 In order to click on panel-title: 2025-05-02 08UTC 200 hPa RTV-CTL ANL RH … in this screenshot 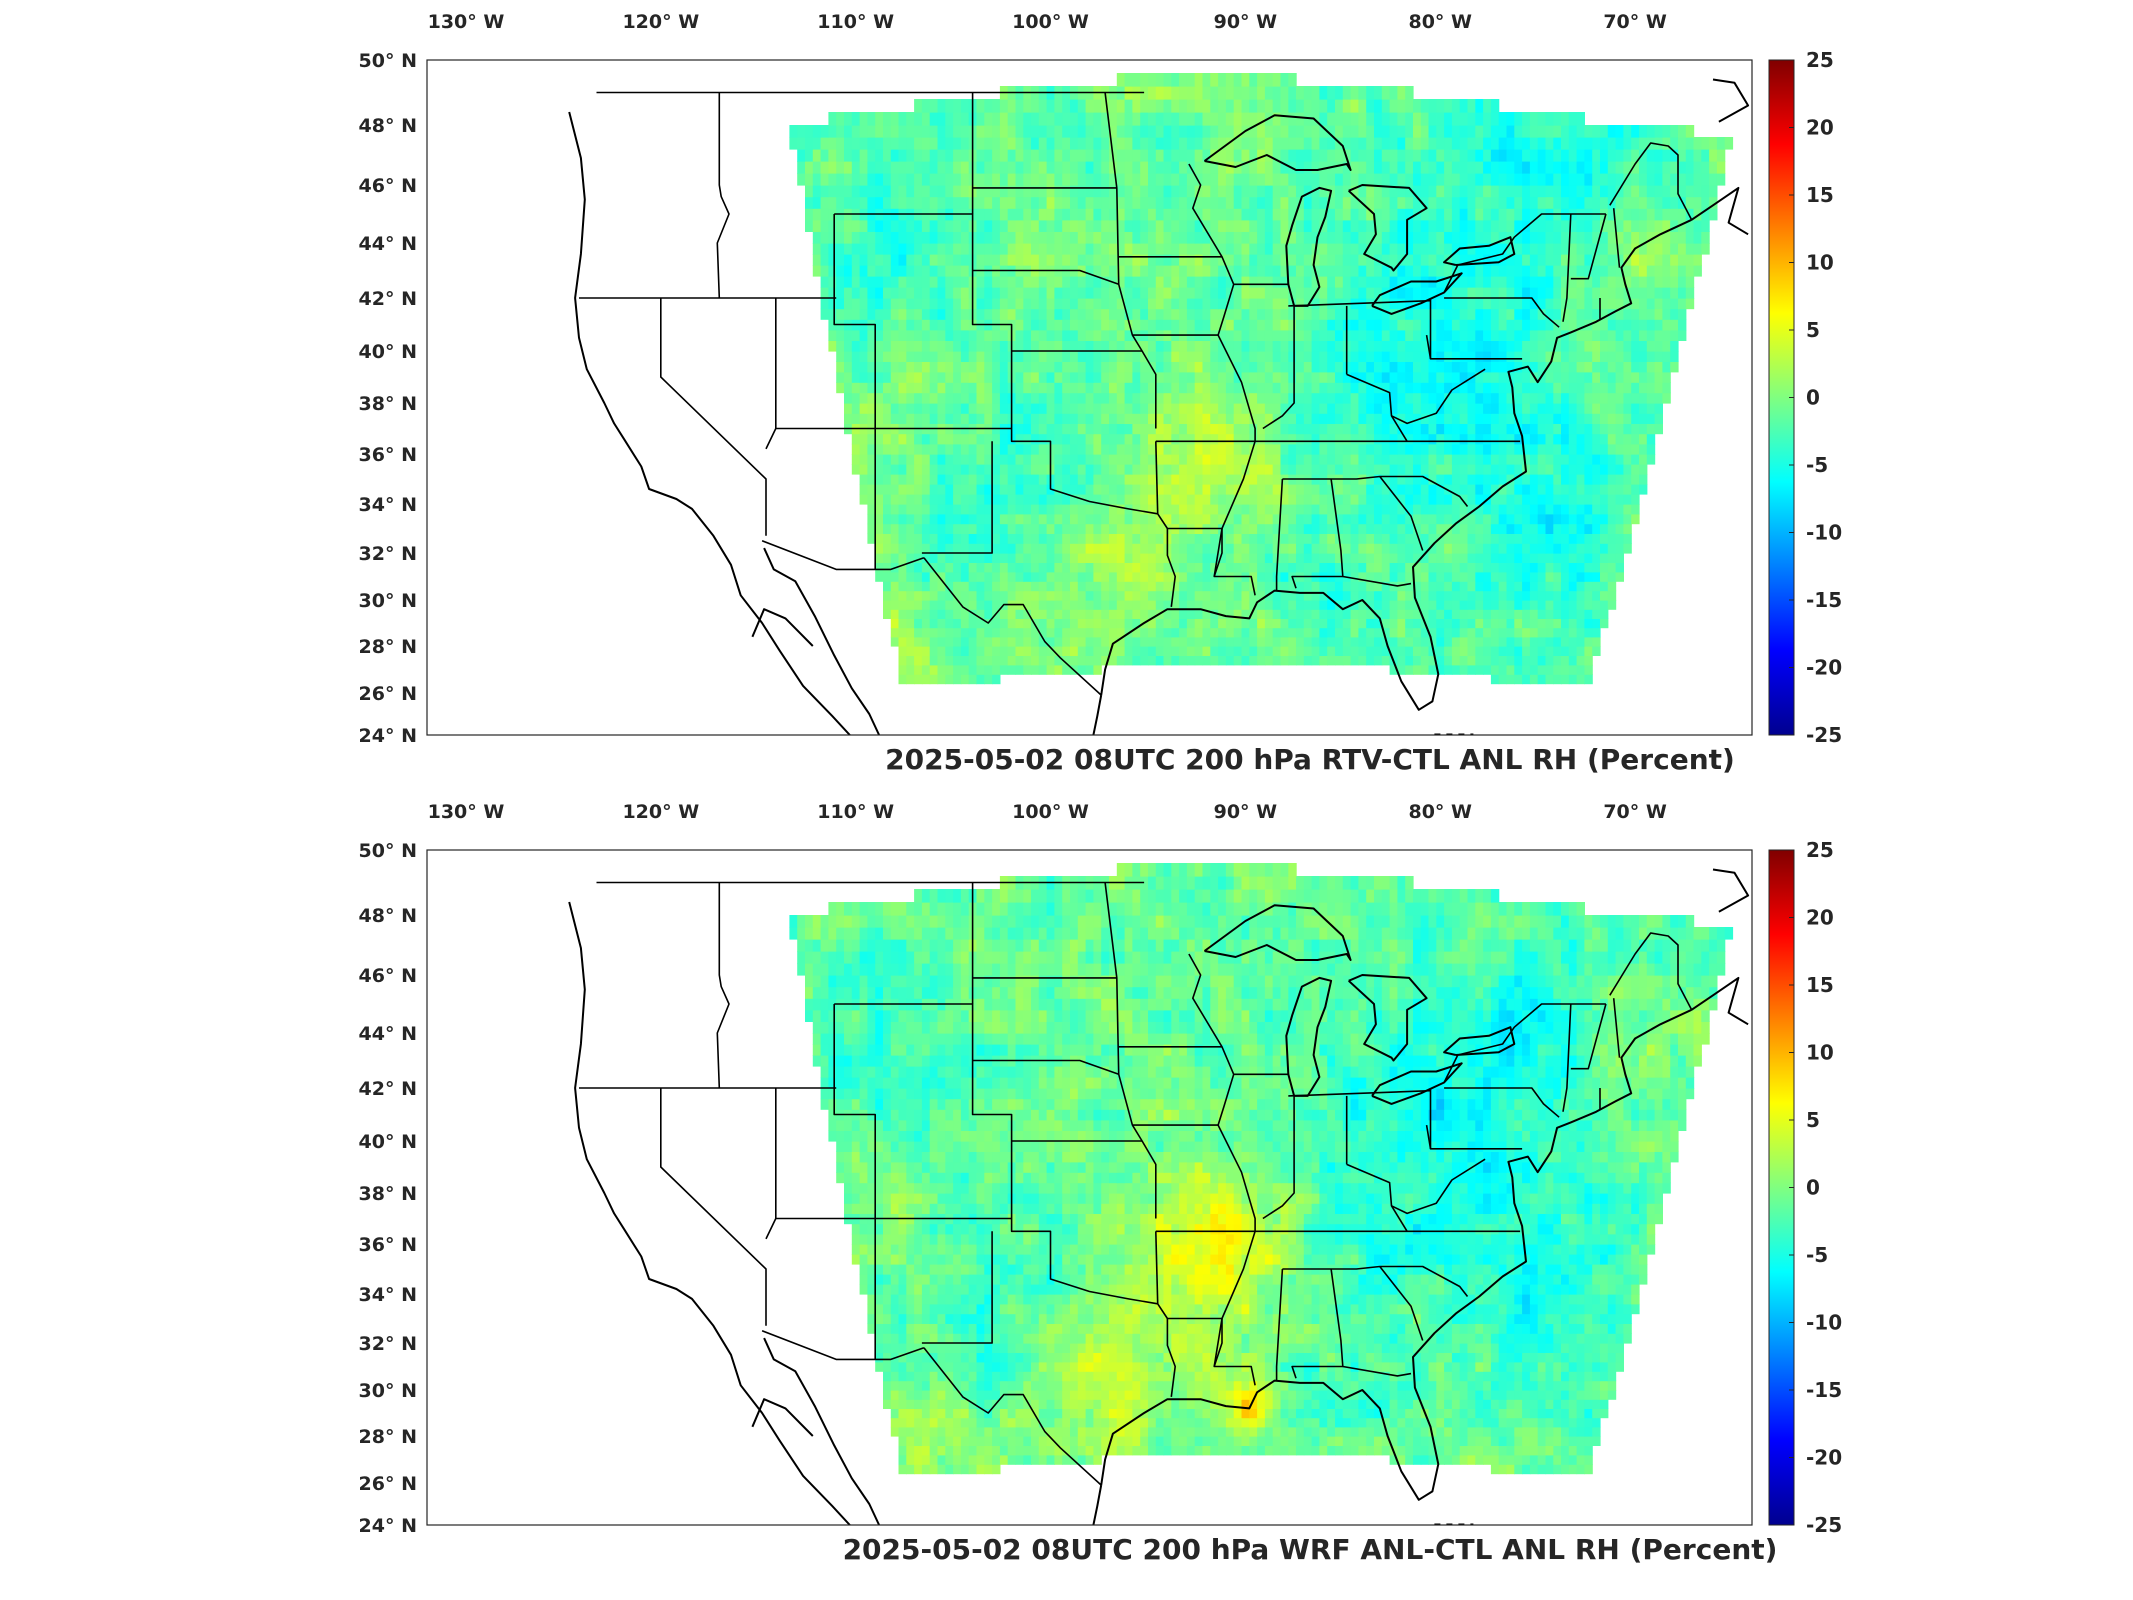, I will do `click(1310, 759)`.